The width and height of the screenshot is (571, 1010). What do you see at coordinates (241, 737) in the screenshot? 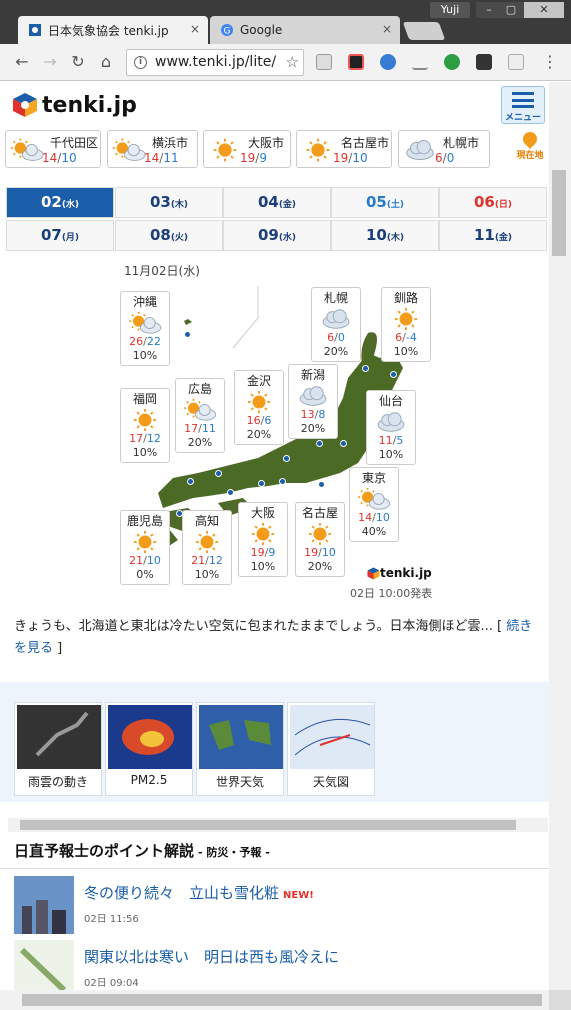
I see `world-weather-image` at bounding box center [241, 737].